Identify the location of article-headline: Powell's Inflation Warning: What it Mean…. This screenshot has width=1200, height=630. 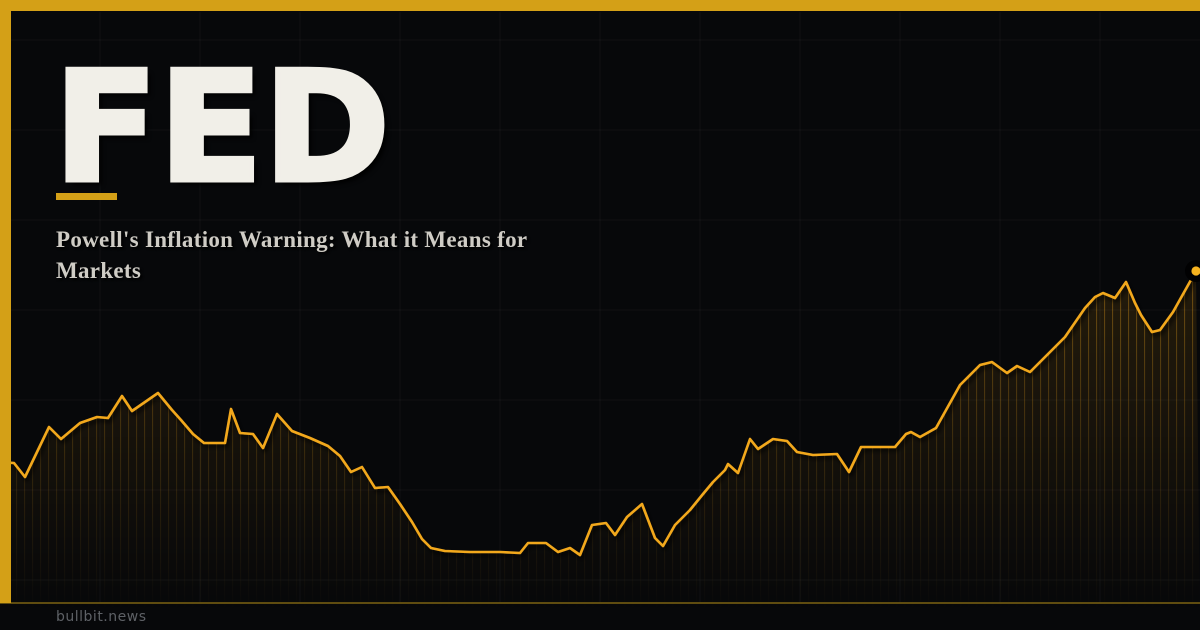
(366, 255).